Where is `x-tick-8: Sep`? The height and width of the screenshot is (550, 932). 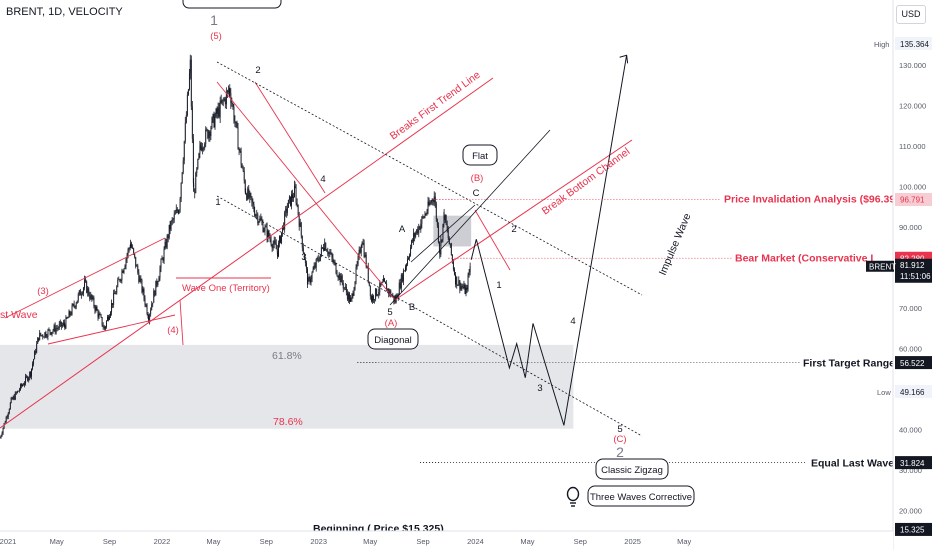 x-tick-8: Sep is located at coordinates (422, 541).